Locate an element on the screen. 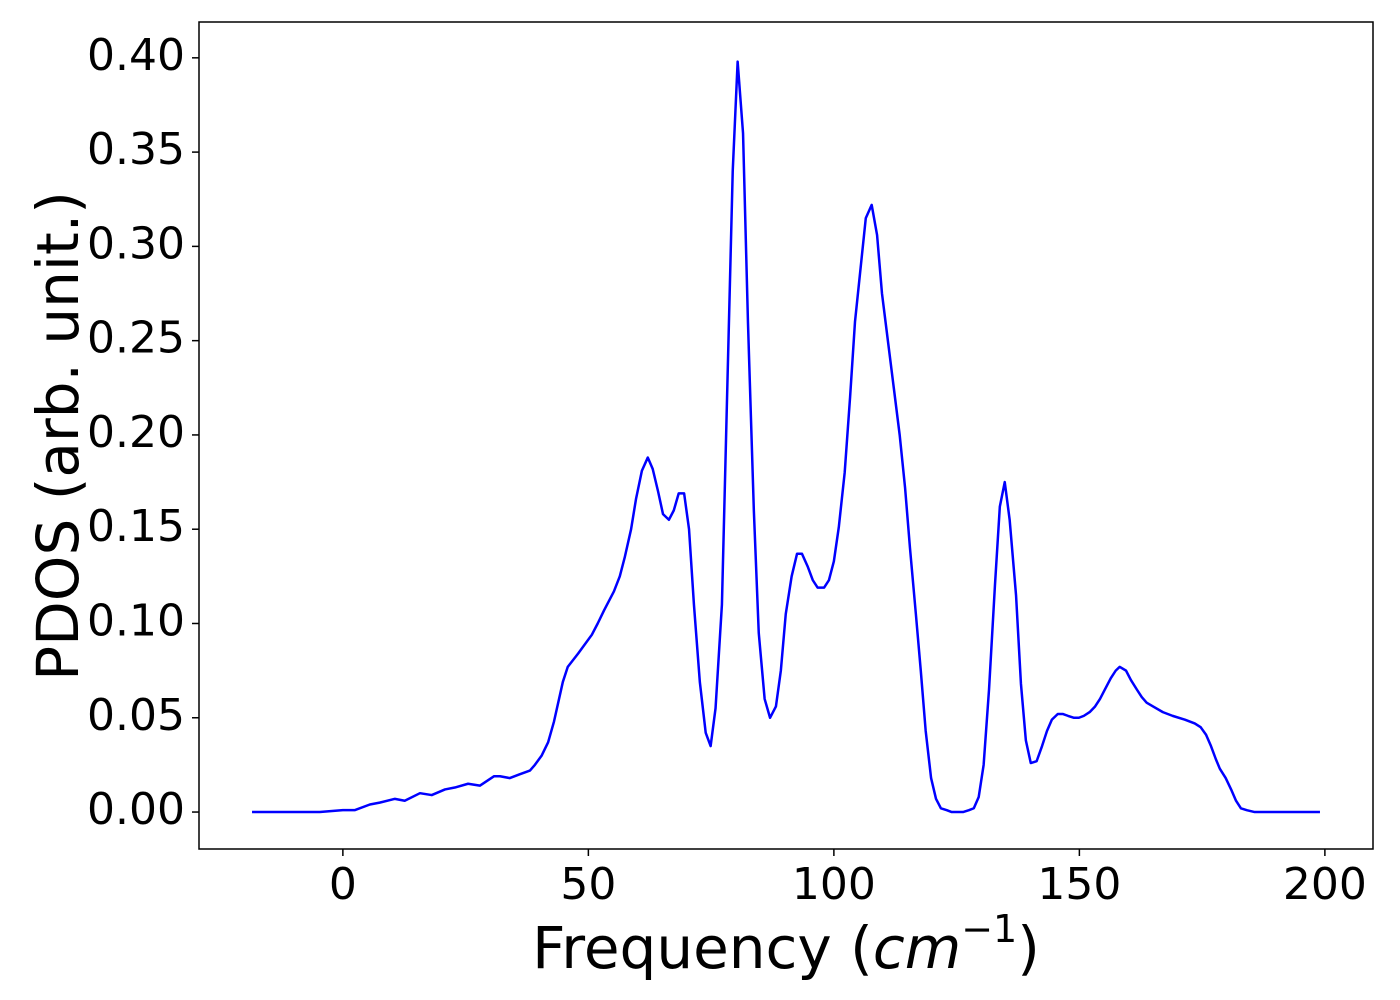 This screenshot has width=1400, height=1000. y-tick-label: 0.25 is located at coordinates (136, 338).